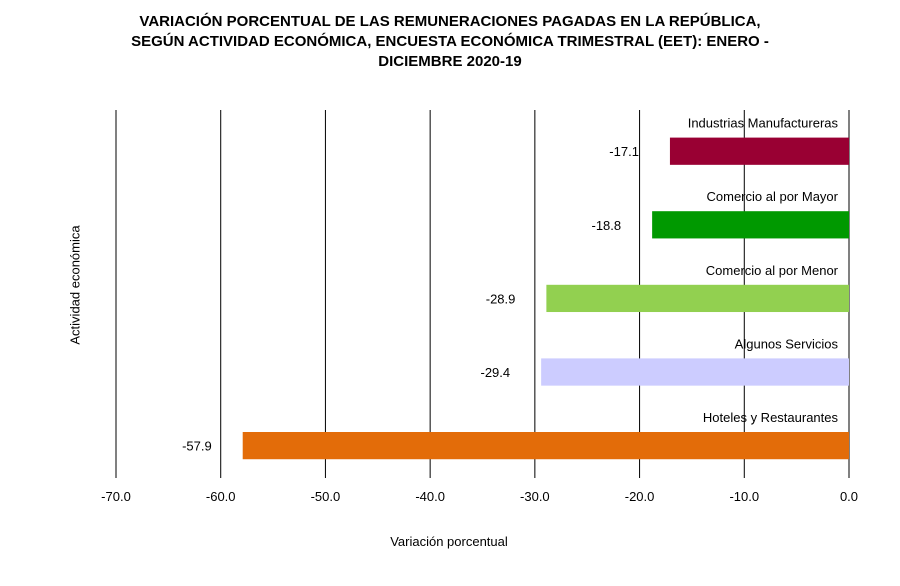  I want to click on x-tick-label: 0.0, so click(849, 496).